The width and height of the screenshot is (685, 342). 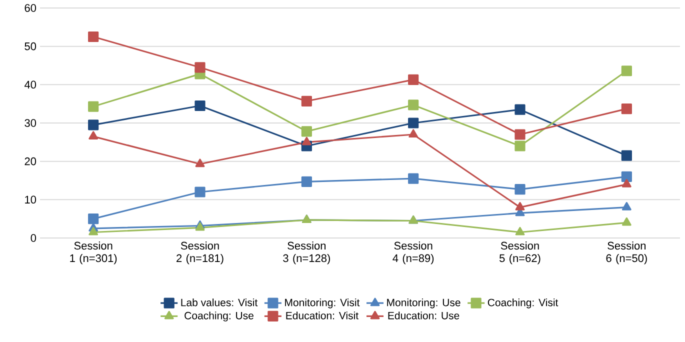 I want to click on y-tick-label: 0, so click(x=33, y=238).